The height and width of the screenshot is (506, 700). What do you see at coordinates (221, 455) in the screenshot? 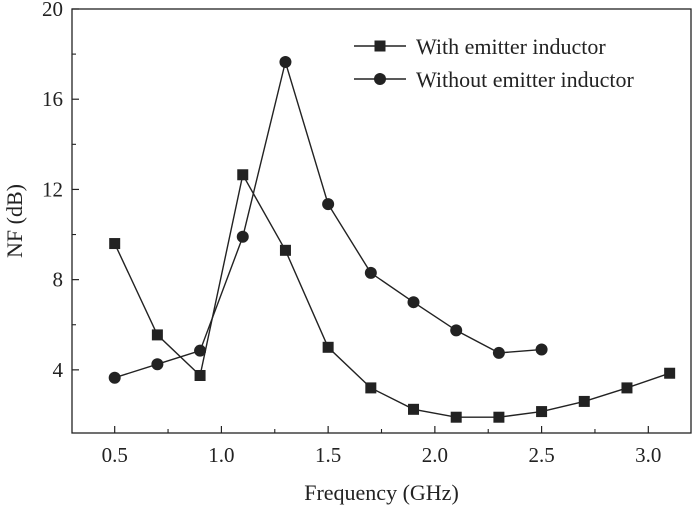
I see `x-tick-label: 1.0` at bounding box center [221, 455].